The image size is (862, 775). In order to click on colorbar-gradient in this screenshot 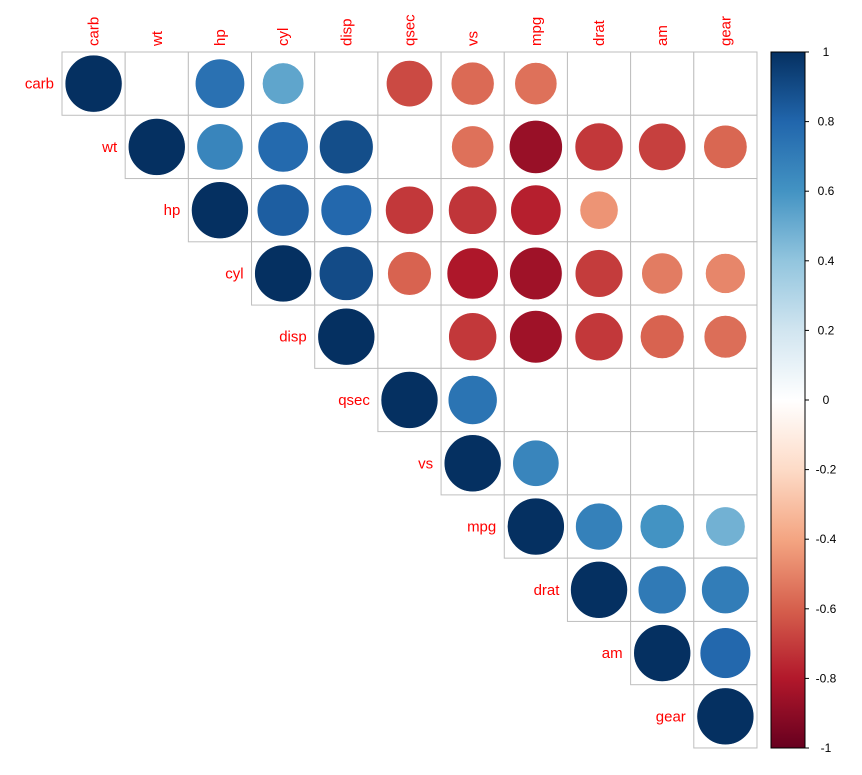, I will do `click(788, 400)`.